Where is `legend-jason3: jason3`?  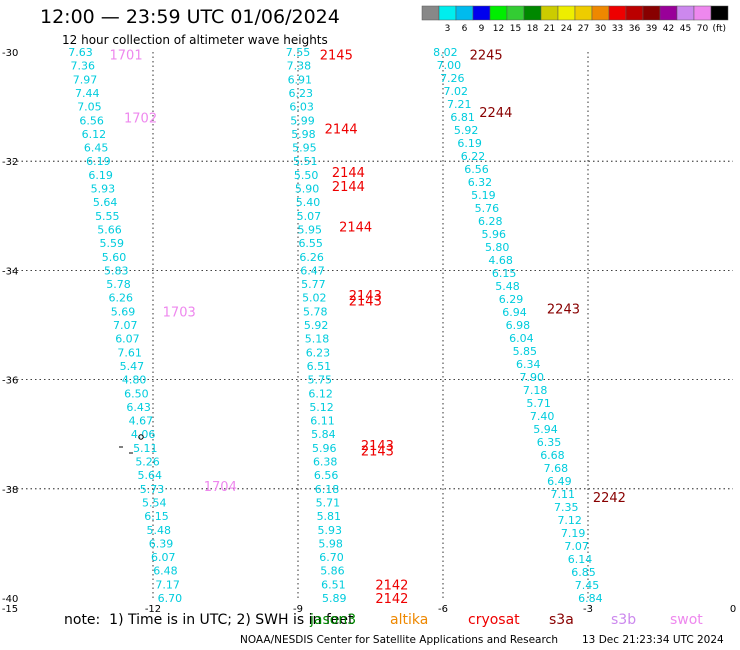 legend-jason3: jason3 is located at coordinates (333, 620).